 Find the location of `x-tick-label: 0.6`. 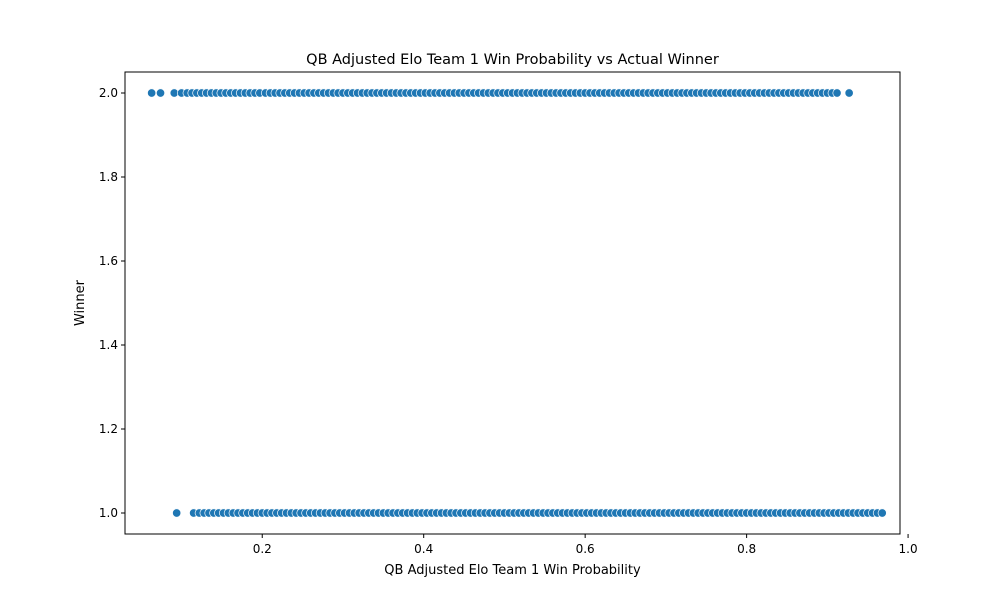

x-tick-label: 0.6 is located at coordinates (585, 549).